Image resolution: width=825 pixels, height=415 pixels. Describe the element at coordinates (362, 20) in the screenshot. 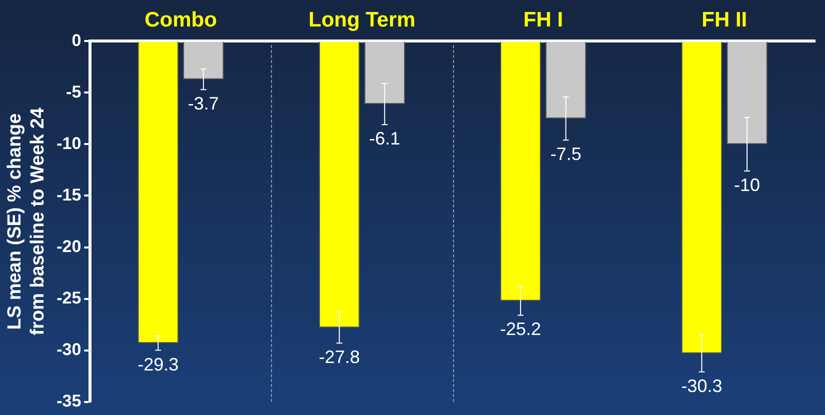

I see `x-tick-label: Long Term` at that location.